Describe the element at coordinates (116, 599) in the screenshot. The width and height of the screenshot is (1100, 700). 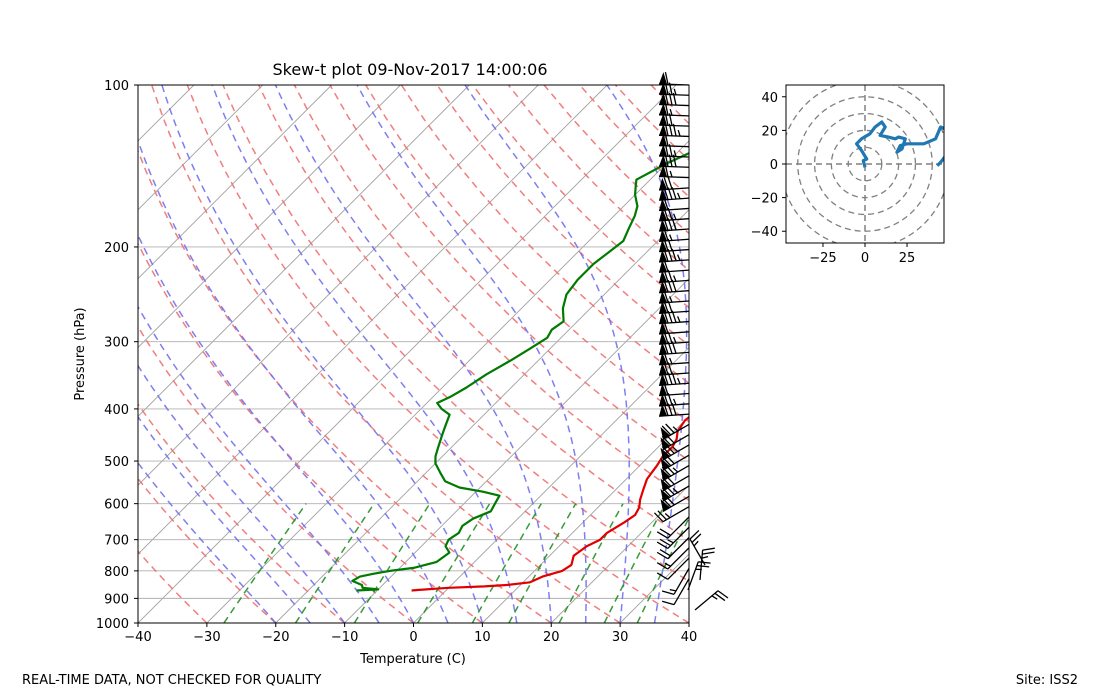
I see `y-tick-label: 900` at that location.